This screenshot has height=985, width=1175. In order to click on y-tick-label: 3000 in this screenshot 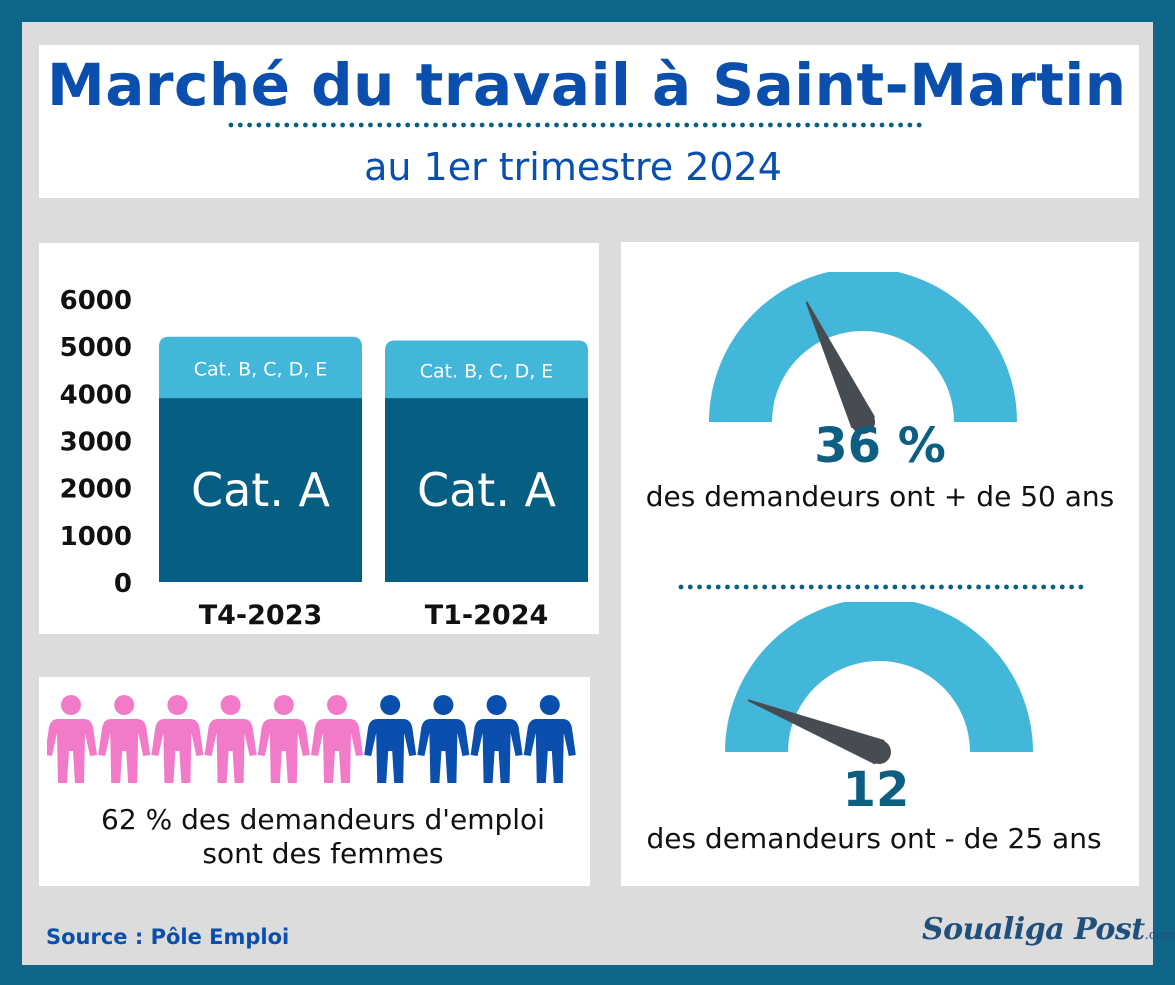, I will do `click(96, 443)`.